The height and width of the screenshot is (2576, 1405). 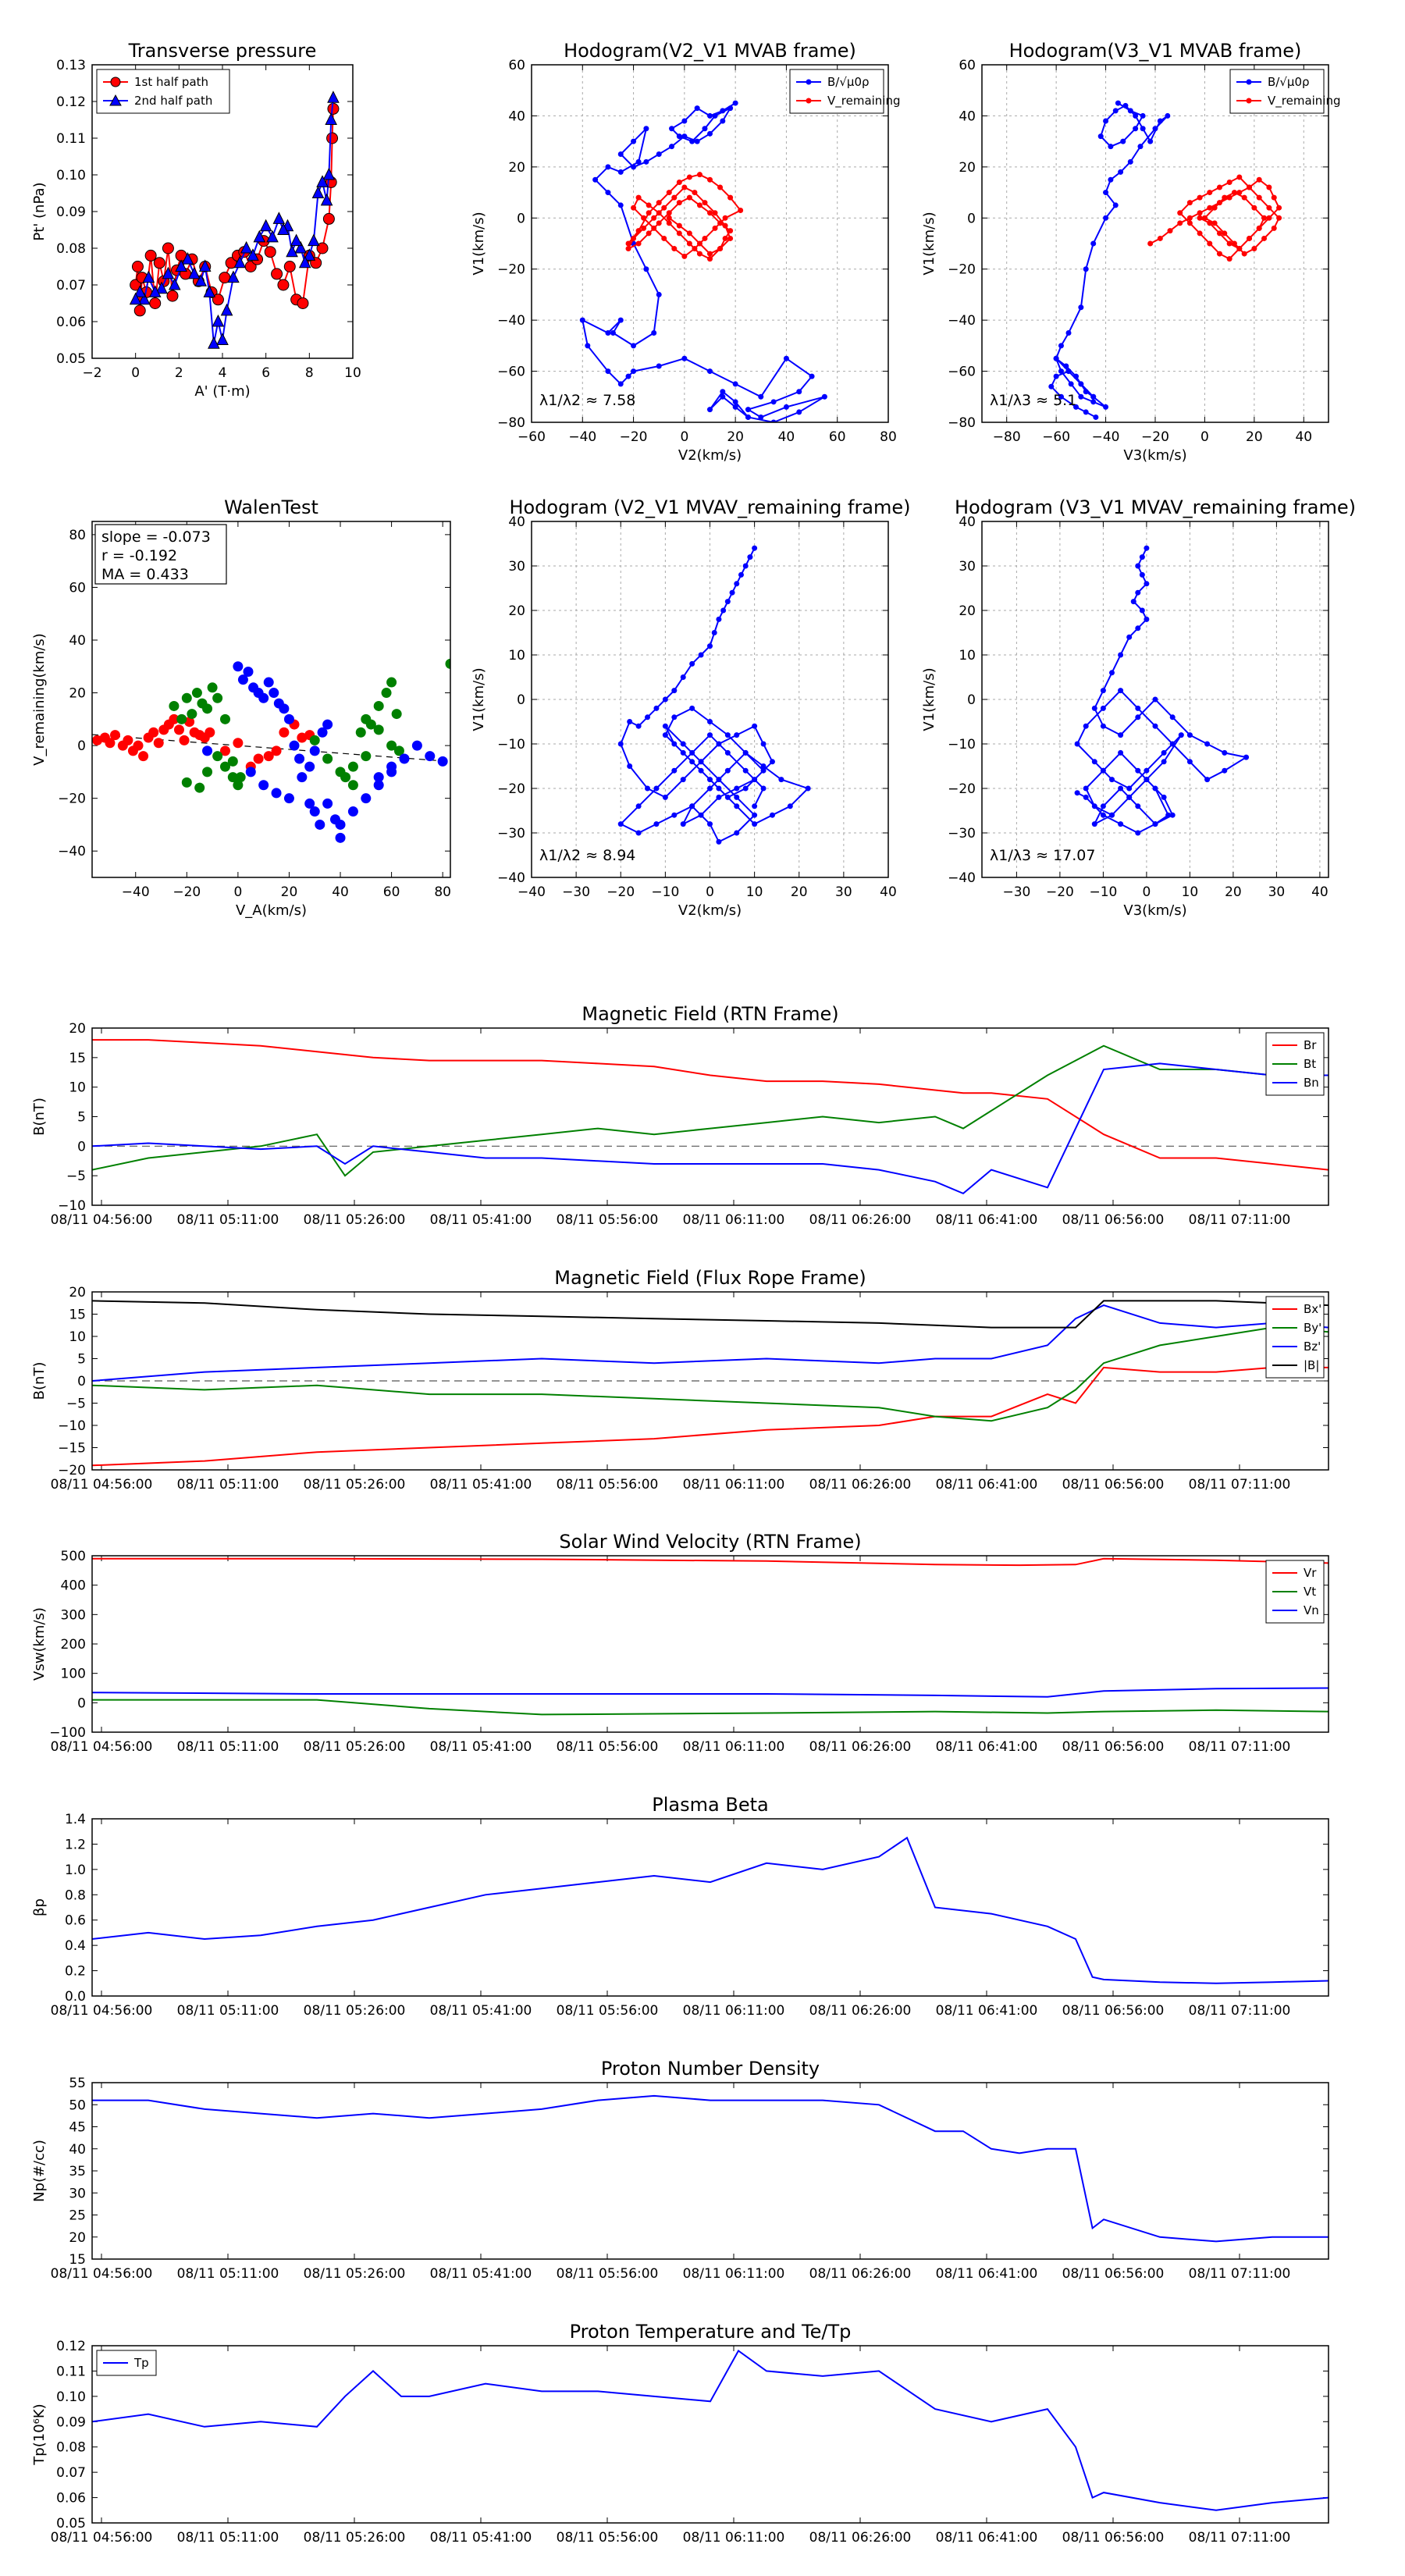 I want to click on tsFR-series-By', so click(x=710, y=1374).